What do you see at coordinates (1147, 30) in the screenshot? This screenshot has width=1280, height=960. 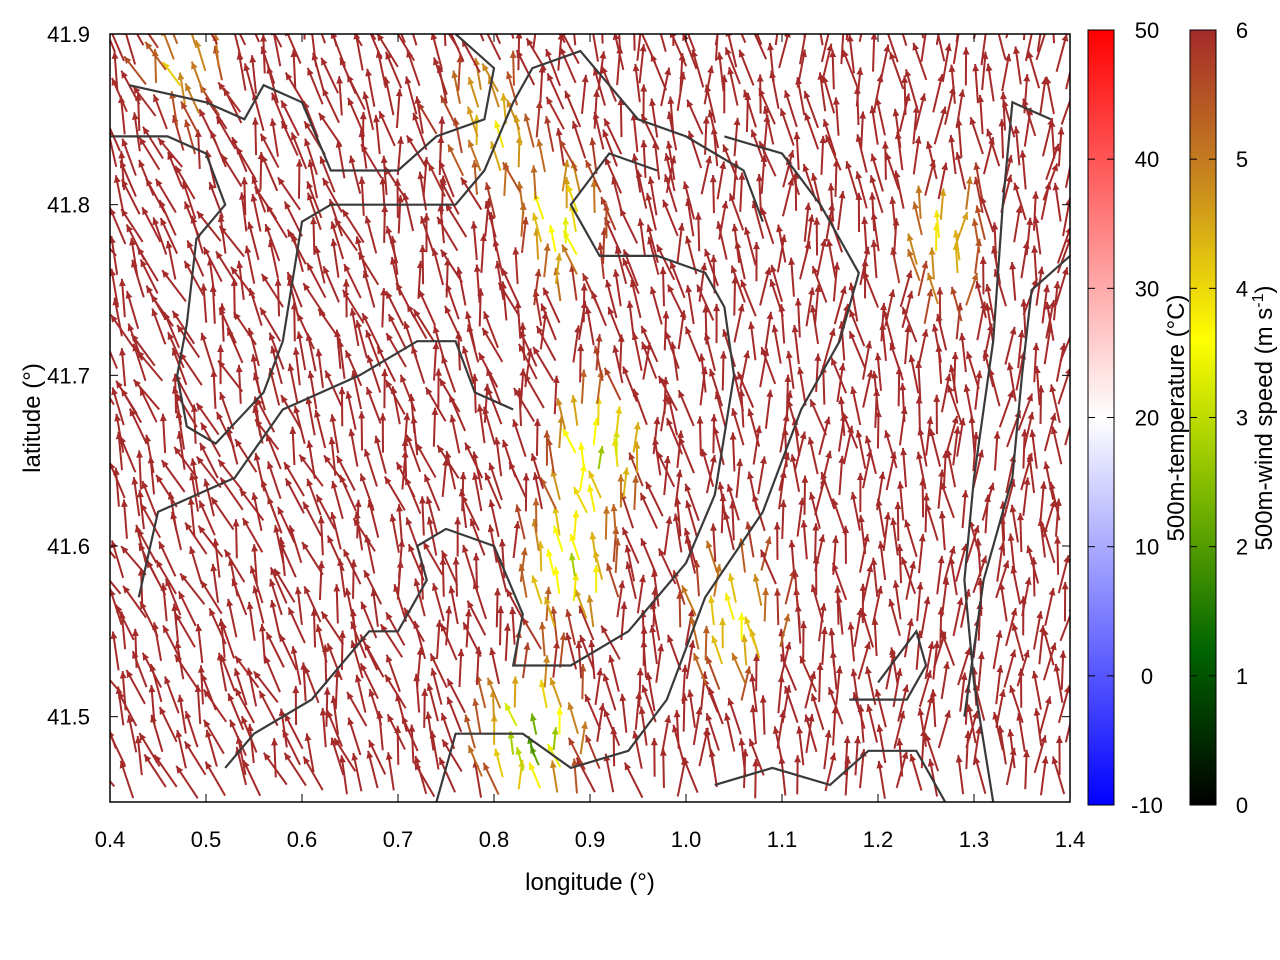 I see `colorbar-tick-label: 50` at bounding box center [1147, 30].